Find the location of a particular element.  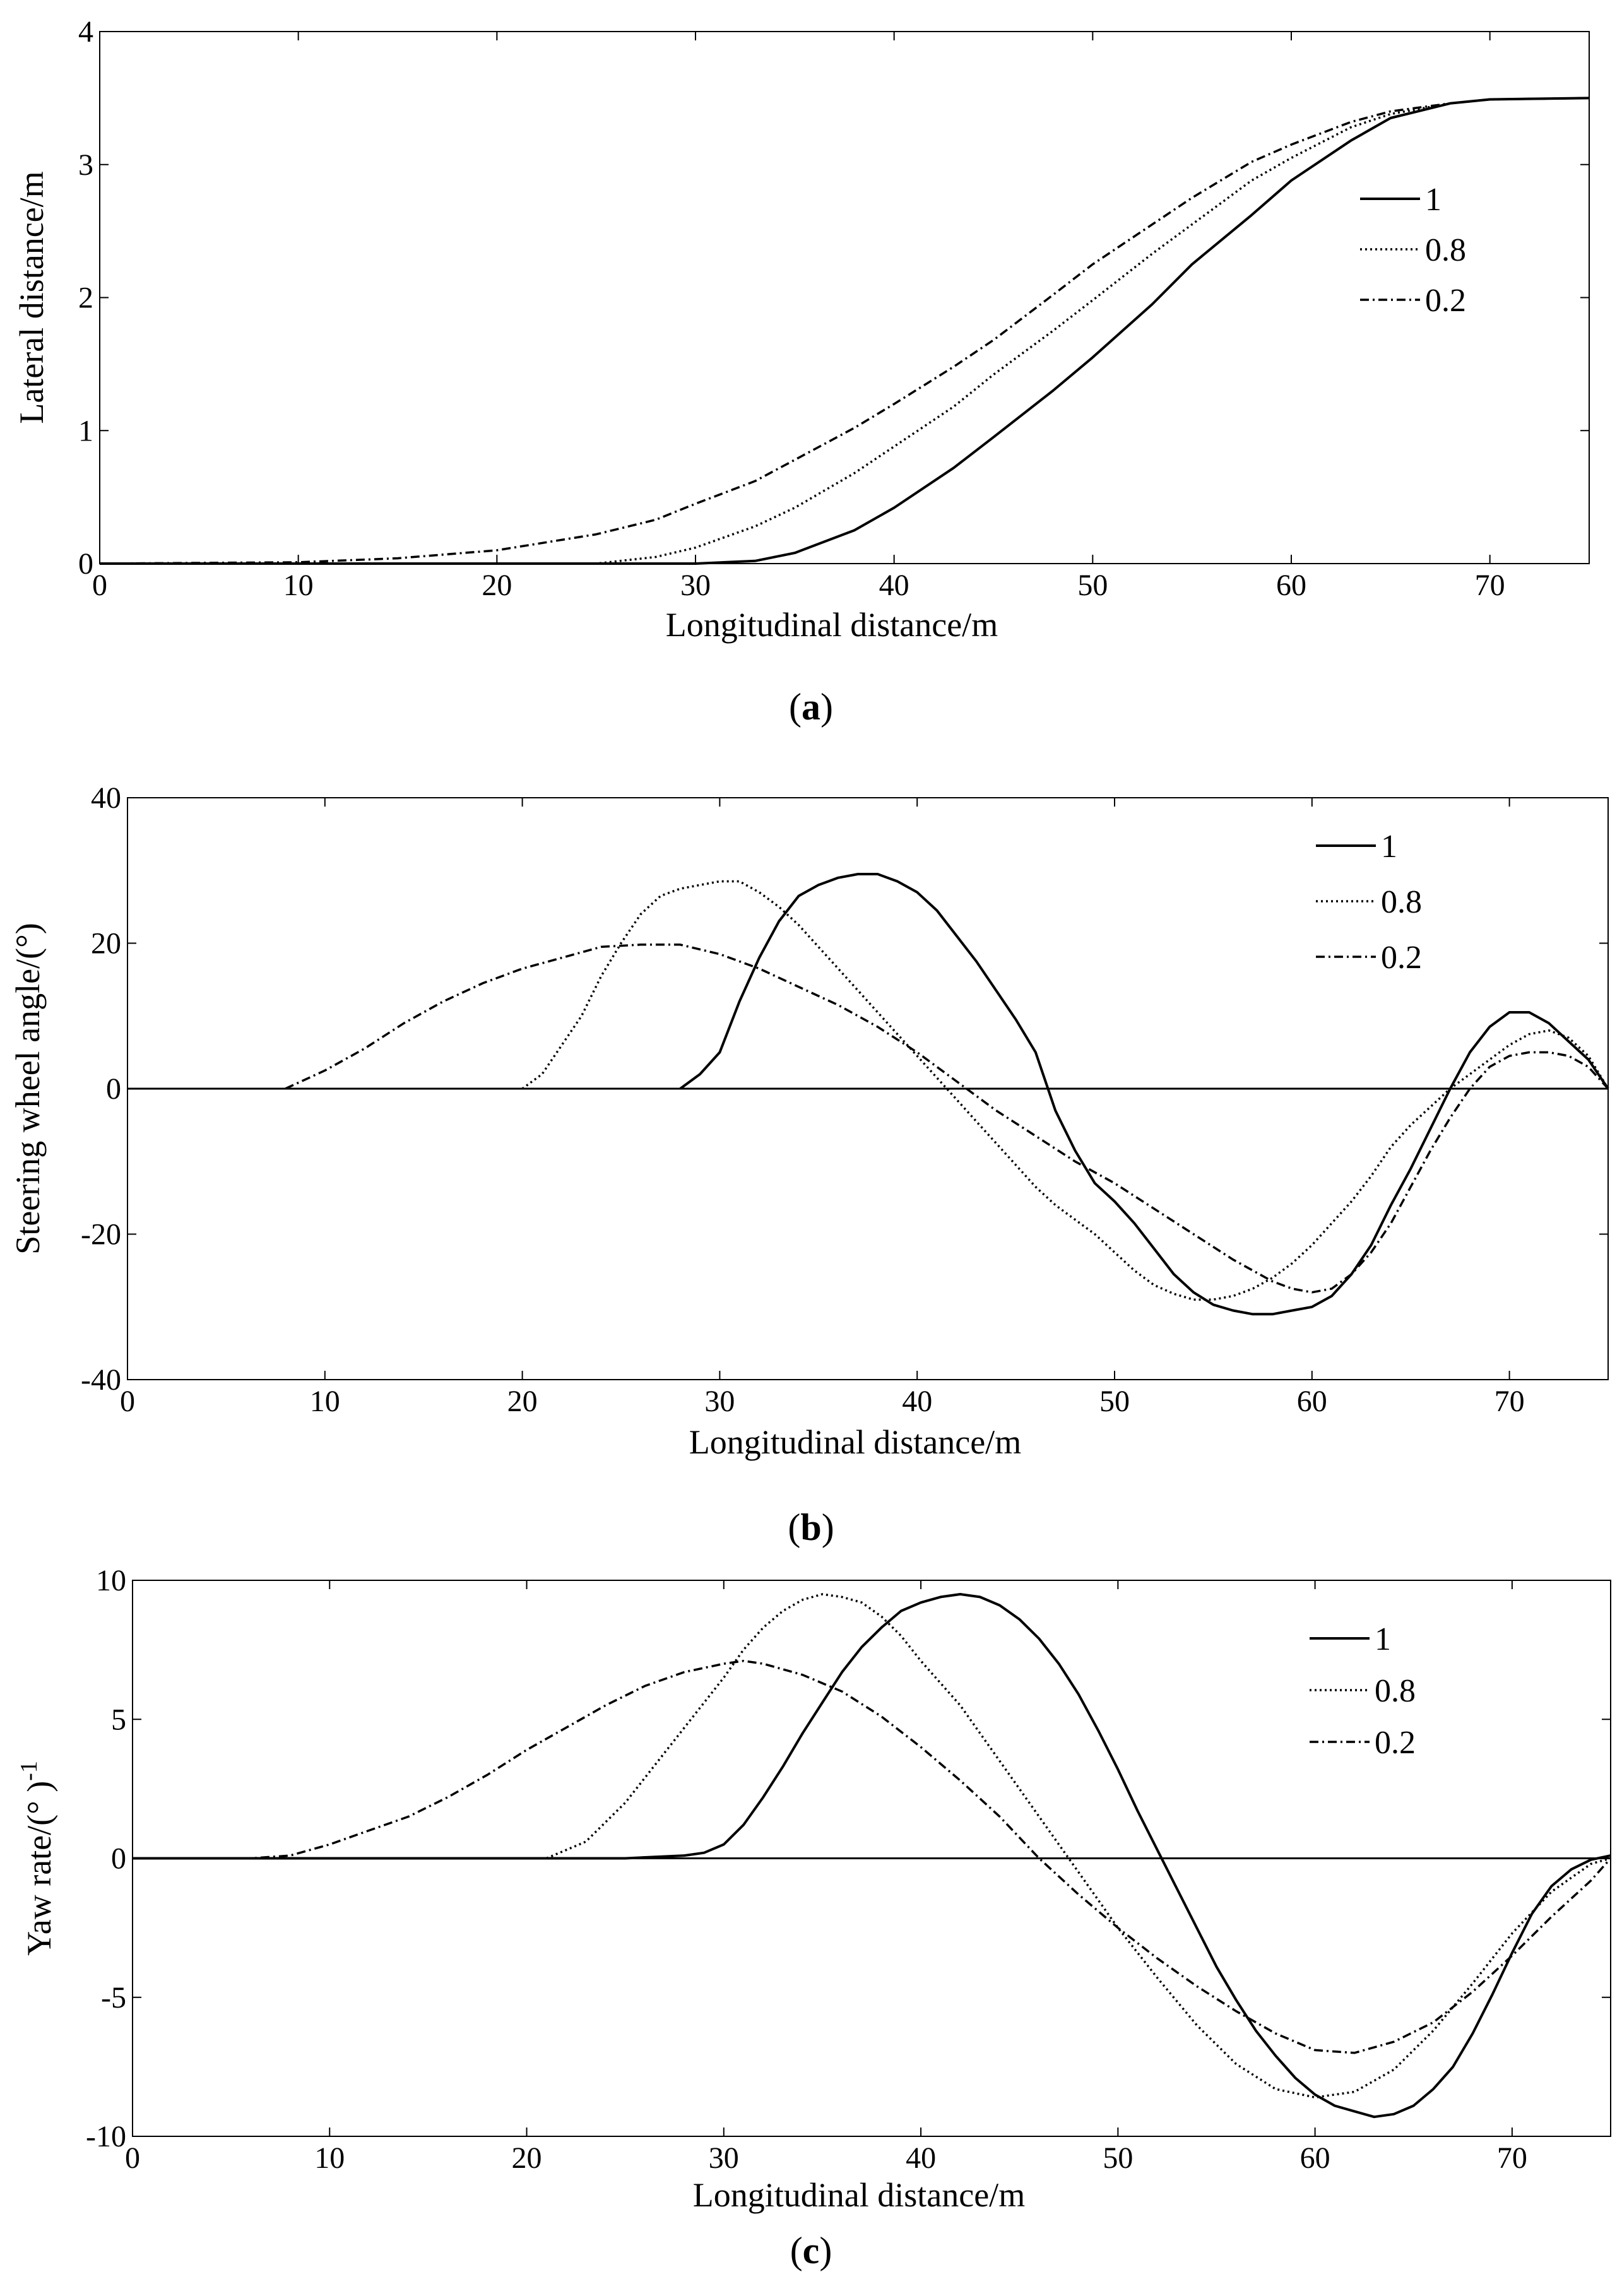

panel-caption: (a) is located at coordinates (811, 707).